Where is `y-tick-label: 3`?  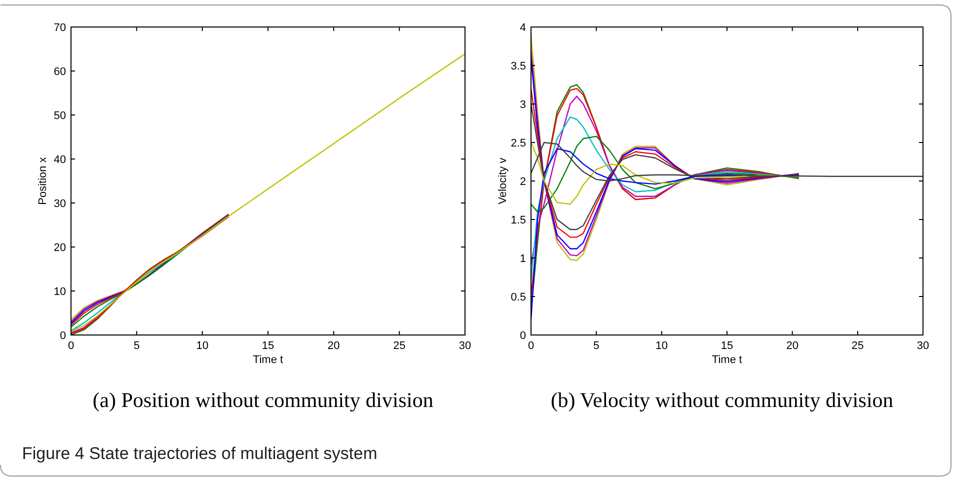
y-tick-label: 3 is located at coordinates (523, 105).